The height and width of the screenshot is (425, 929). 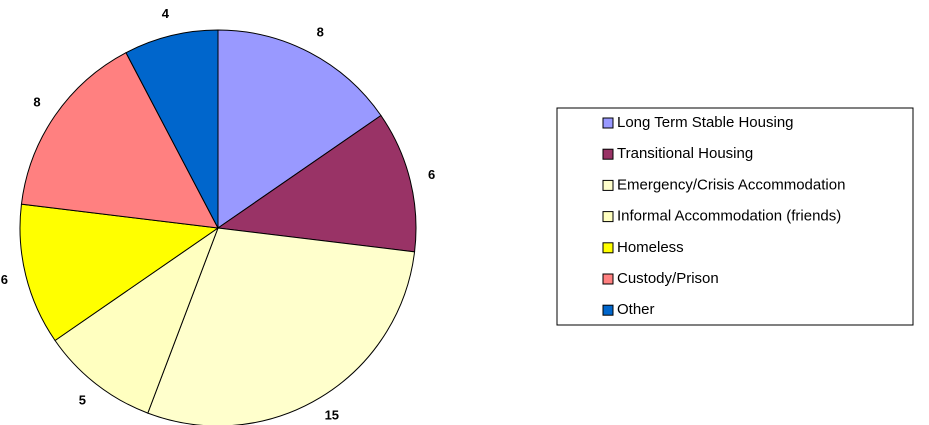 I want to click on legend-label: Other, so click(x=636, y=309).